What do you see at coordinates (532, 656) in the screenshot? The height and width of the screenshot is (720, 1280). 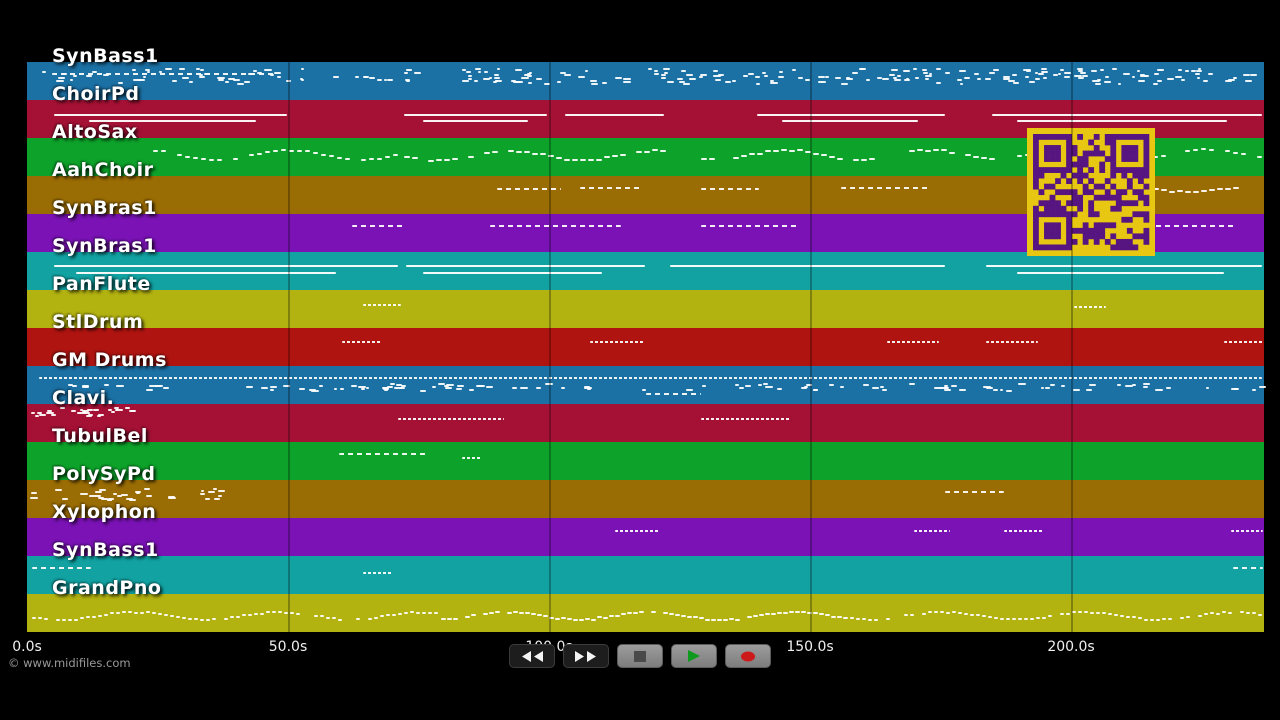 I see `rewind-button` at bounding box center [532, 656].